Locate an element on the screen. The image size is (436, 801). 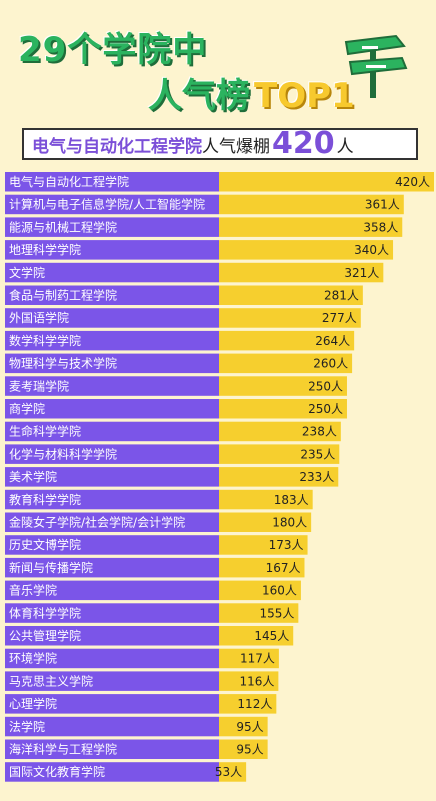
category-label: 体育科学学院 is located at coordinates (45, 612).